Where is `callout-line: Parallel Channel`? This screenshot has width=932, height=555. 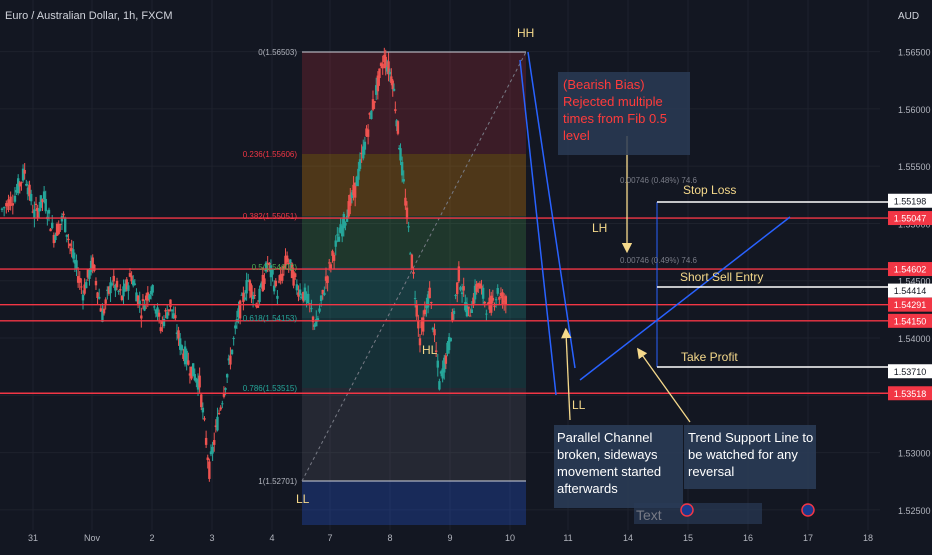 callout-line: Parallel Channel is located at coordinates (605, 437).